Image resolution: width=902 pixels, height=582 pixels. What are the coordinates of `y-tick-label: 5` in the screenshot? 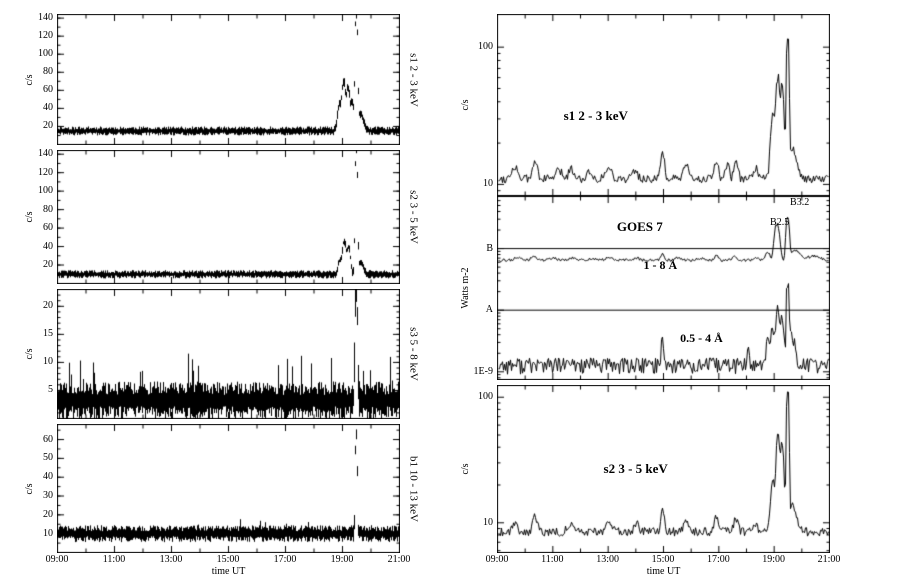 It's located at (50, 390).